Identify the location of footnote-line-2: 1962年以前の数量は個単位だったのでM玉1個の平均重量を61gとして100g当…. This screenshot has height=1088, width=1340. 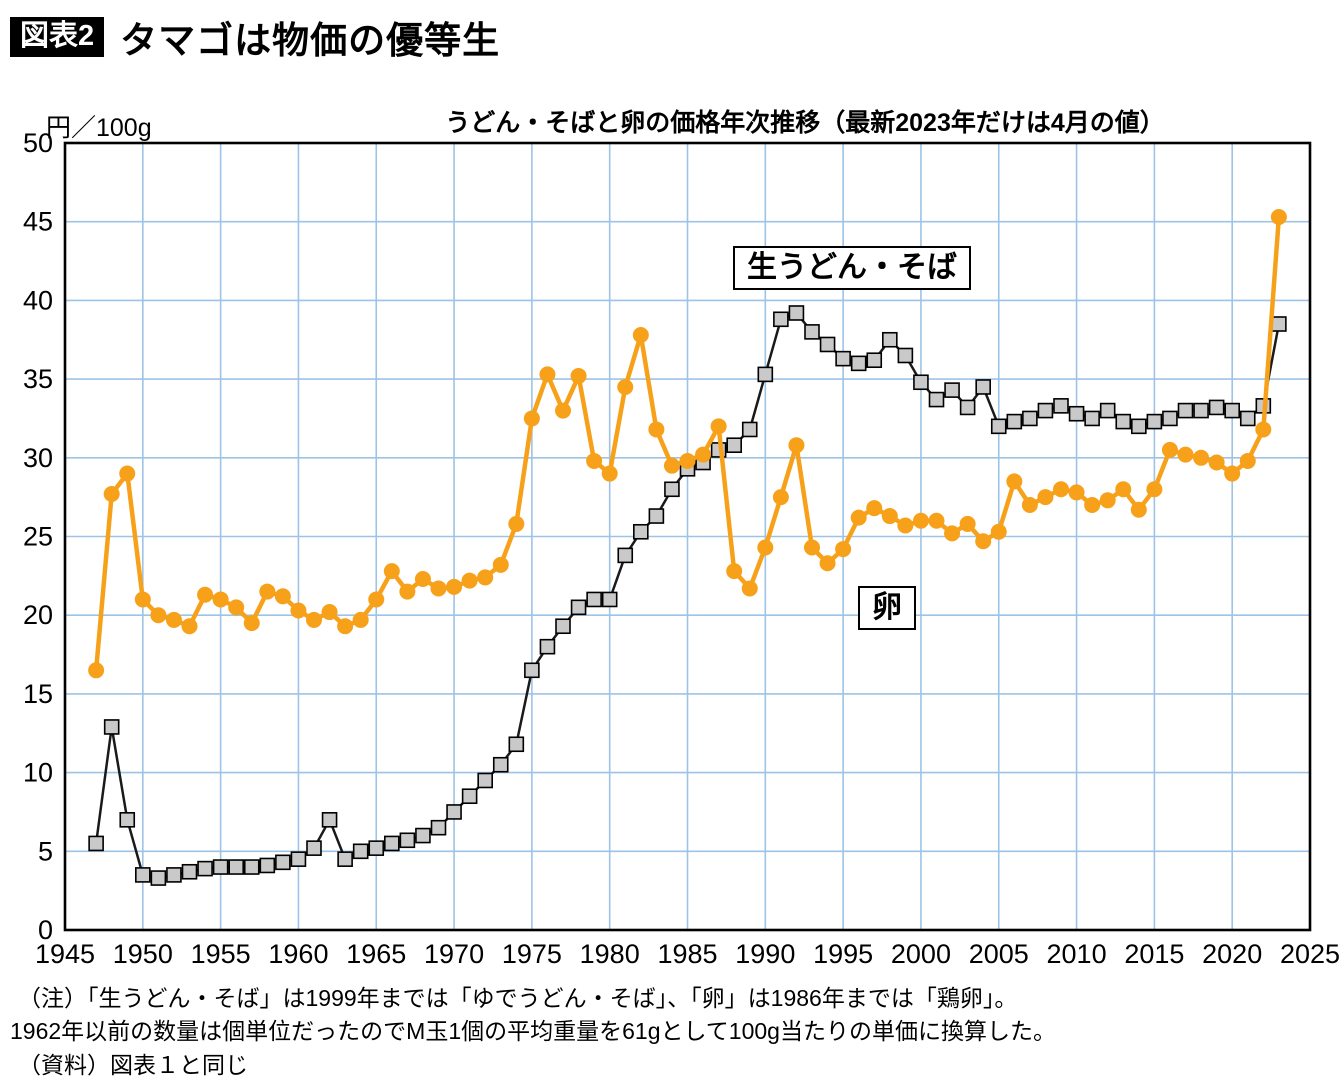
(533, 1031).